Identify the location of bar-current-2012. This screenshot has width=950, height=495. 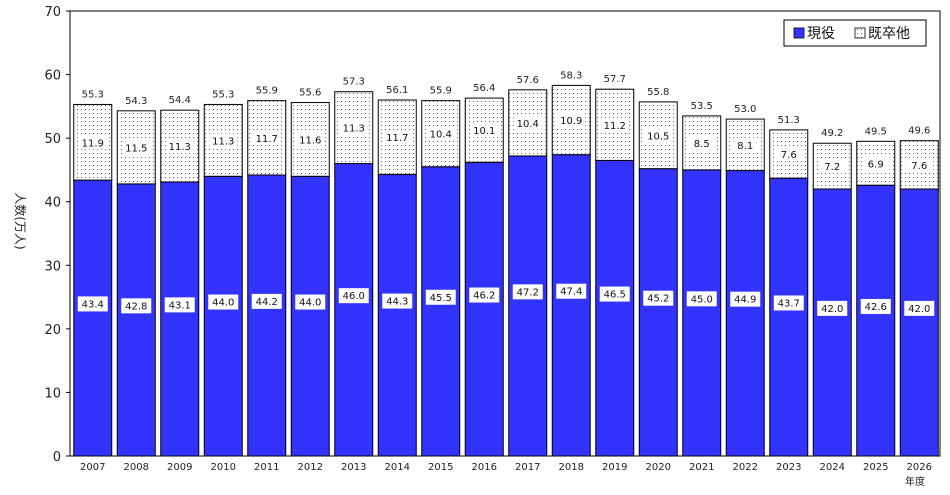
(310, 316).